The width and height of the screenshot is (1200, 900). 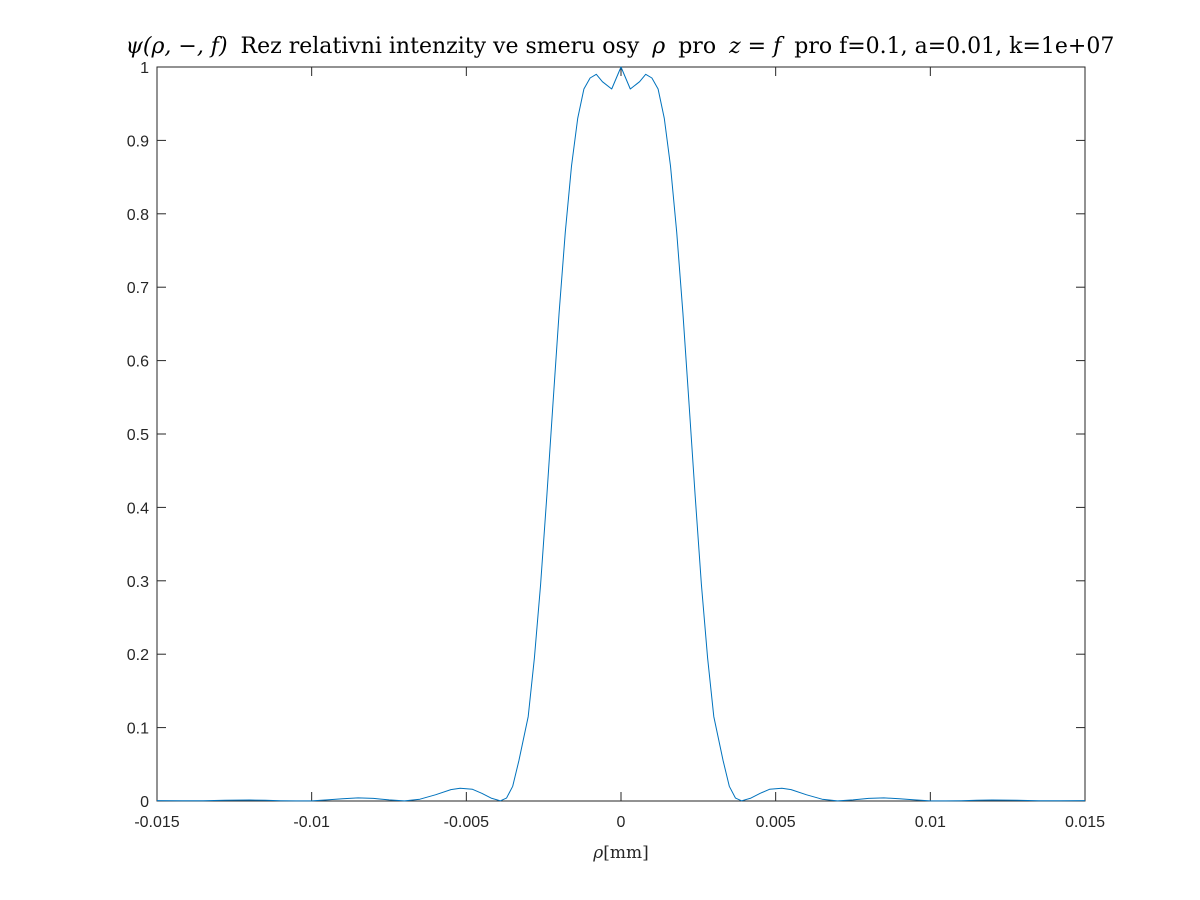 I want to click on y-tick-label: 0.9, so click(x=138, y=141).